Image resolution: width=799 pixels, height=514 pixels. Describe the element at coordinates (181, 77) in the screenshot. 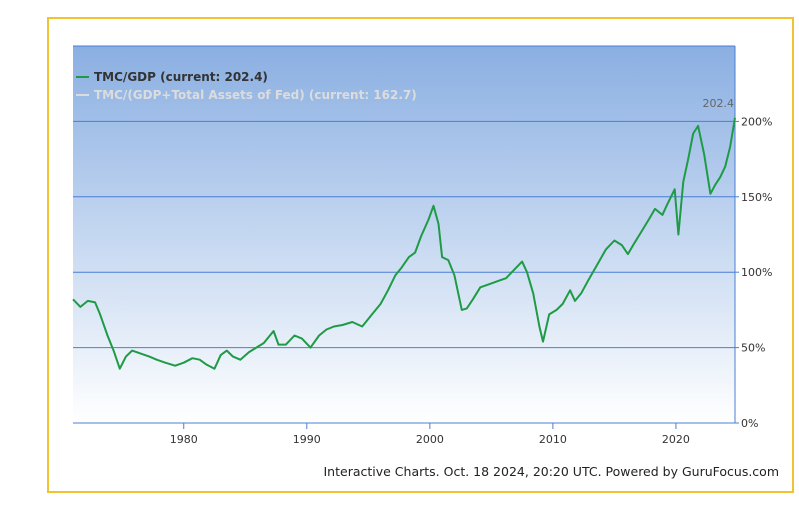

I see `legend-label-0: TMC/GDP (current: 202.4)` at that location.